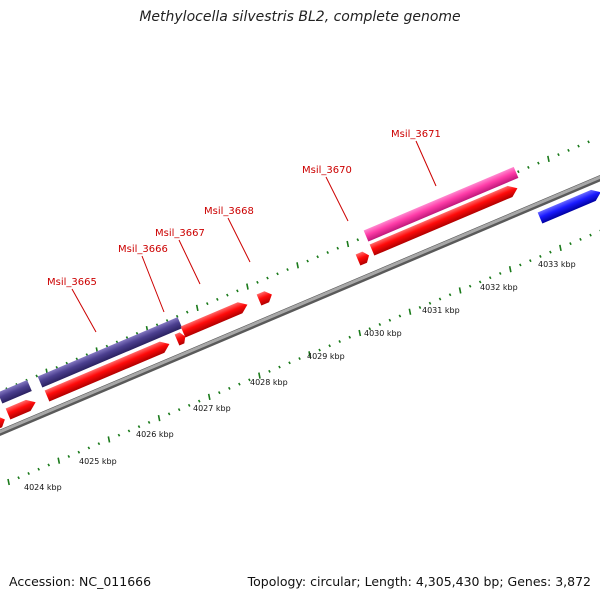 Image resolution: width=600 pixels, height=600 pixels. Describe the element at coordinates (212, 408) in the screenshot. I see `scale-label: 4027 kbp` at that location.